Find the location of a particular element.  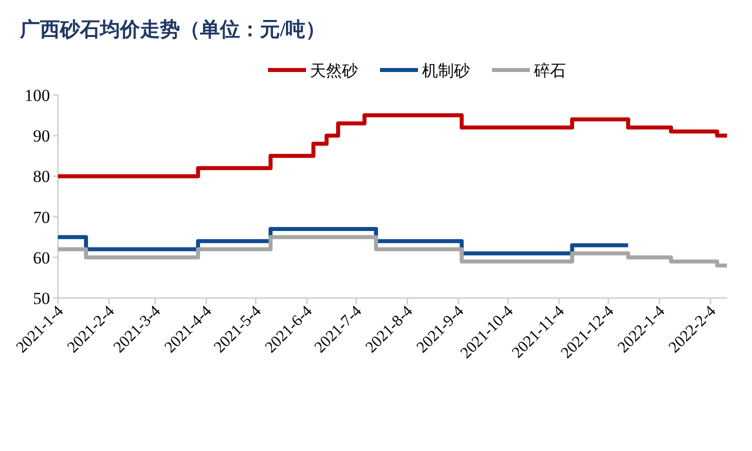

y-tick-label: 90 is located at coordinates (41, 136).